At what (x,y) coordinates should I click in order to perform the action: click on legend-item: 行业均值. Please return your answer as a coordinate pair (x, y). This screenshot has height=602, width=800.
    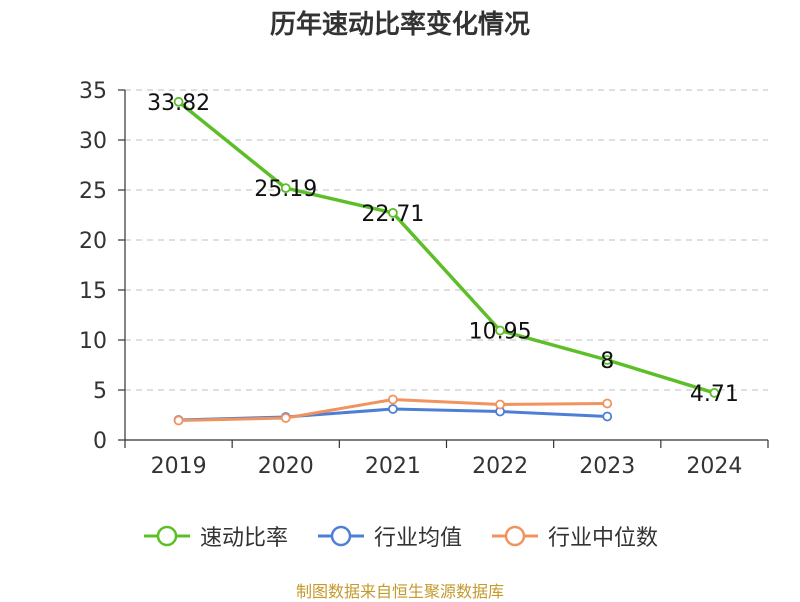
    Looking at the image, I should click on (389, 536).